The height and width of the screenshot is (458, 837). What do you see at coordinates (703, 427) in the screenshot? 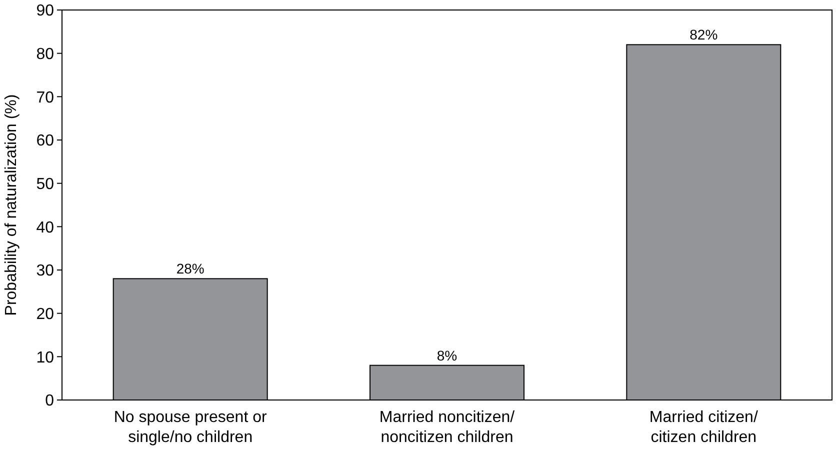
I see `x-tick-label: Married citizen/ citizen children` at bounding box center [703, 427].